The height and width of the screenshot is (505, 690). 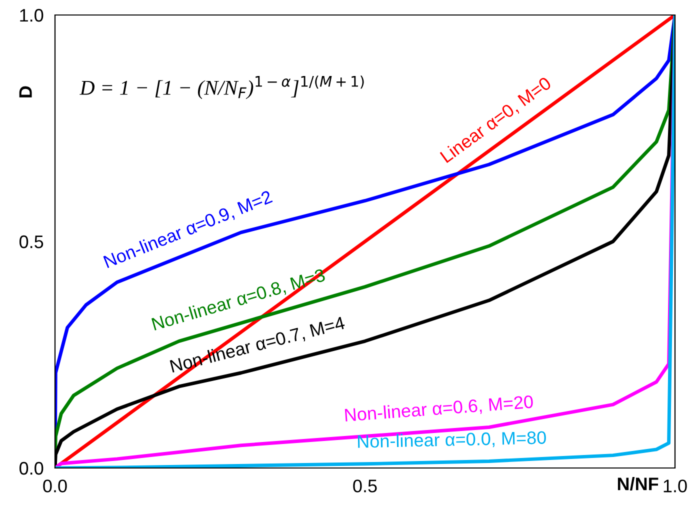 I want to click on x-axis-title: N/NF, so click(x=638, y=484).